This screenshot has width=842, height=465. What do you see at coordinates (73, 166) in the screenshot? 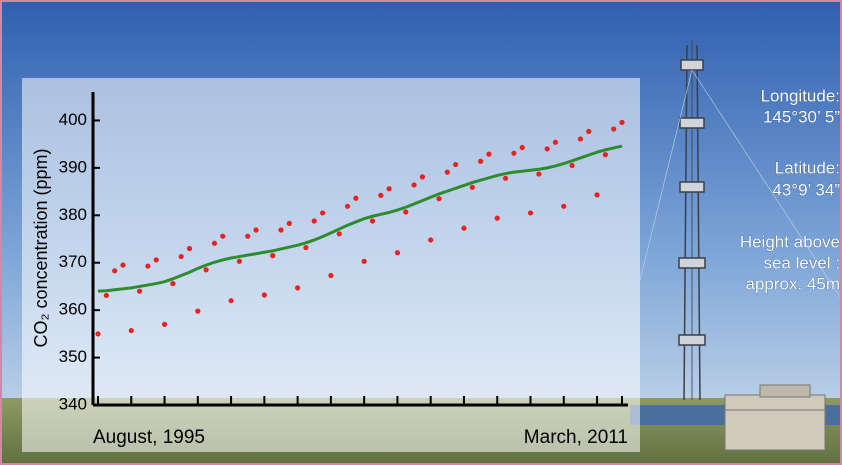
I see `y-tick-label: 390` at bounding box center [73, 166].